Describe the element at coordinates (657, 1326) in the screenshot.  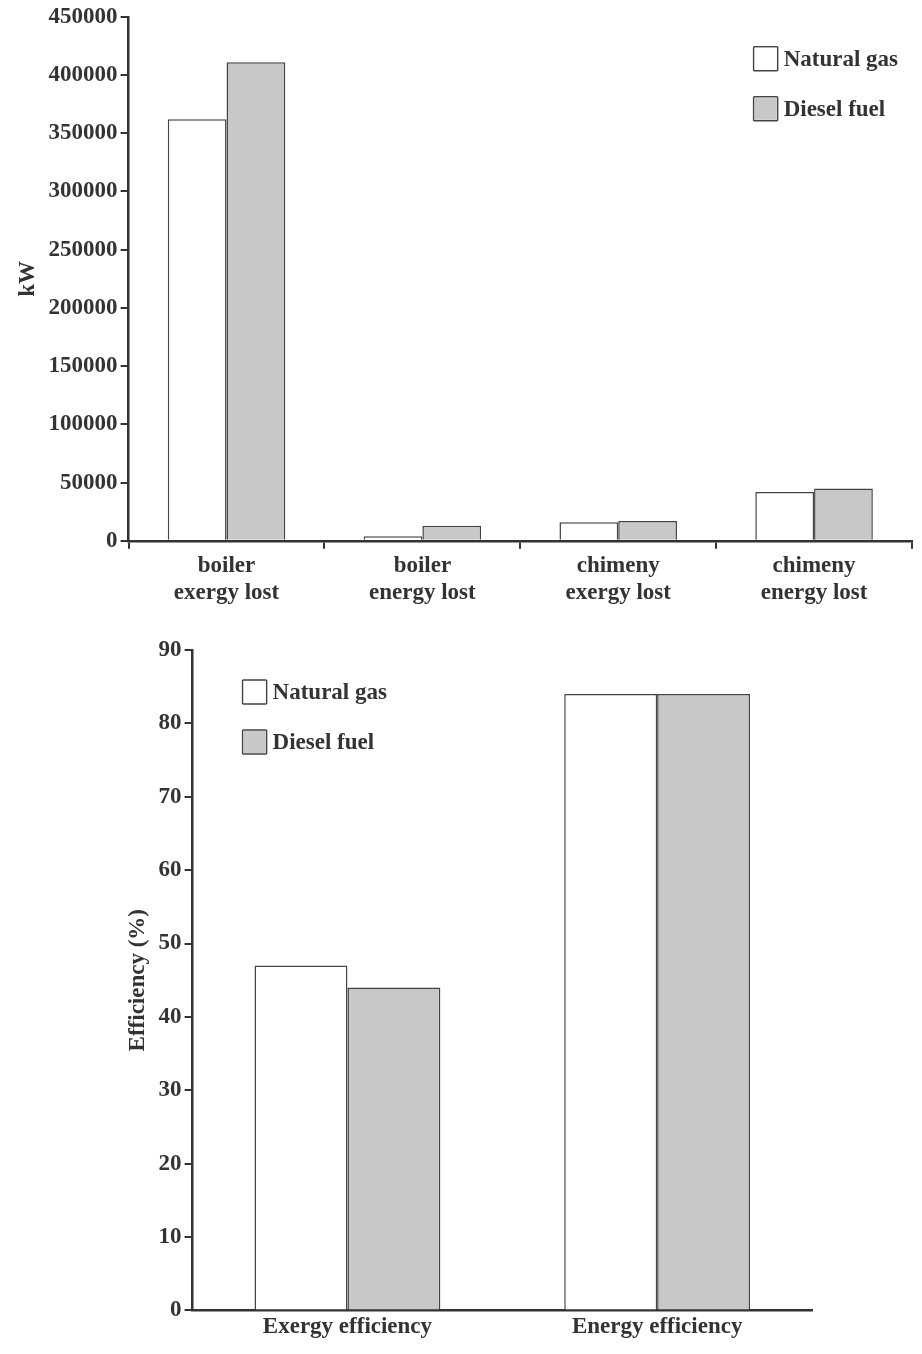
I see `x-tick-label: Energy efficiency` at that location.